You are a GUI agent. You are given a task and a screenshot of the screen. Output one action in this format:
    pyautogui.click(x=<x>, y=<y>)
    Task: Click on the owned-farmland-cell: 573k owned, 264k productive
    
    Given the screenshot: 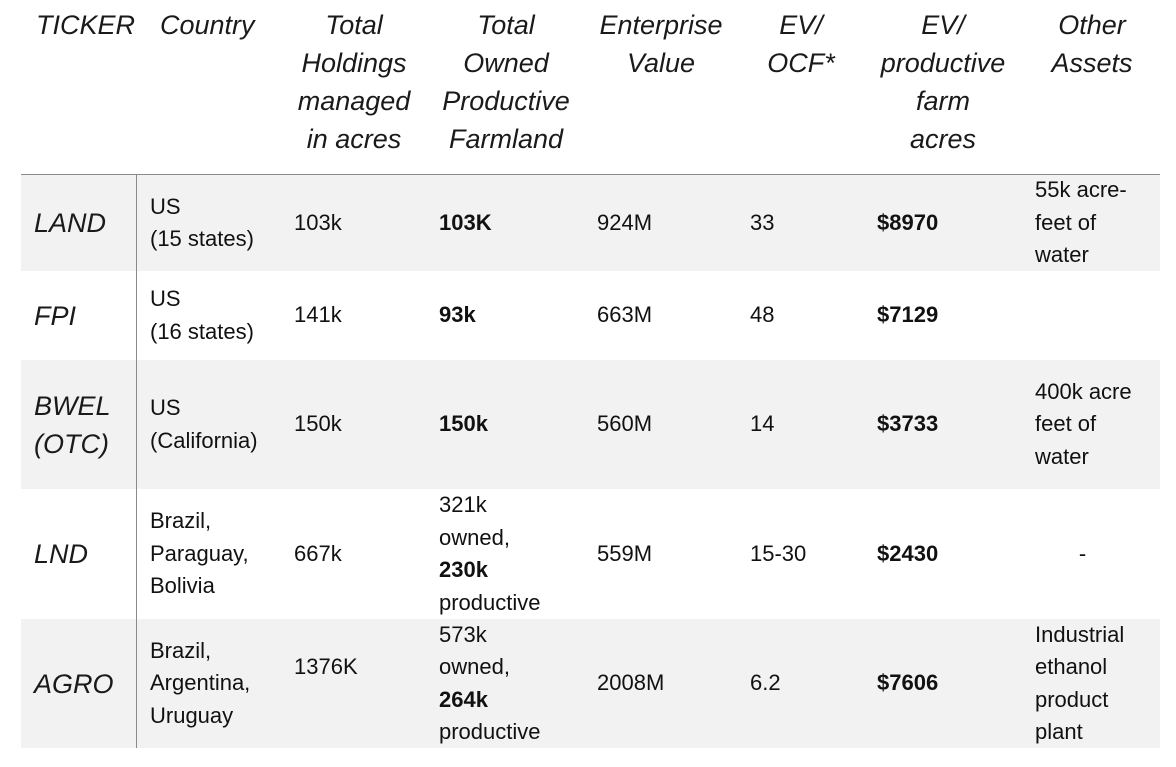 What is the action you would take?
    pyautogui.click(x=490, y=683)
    